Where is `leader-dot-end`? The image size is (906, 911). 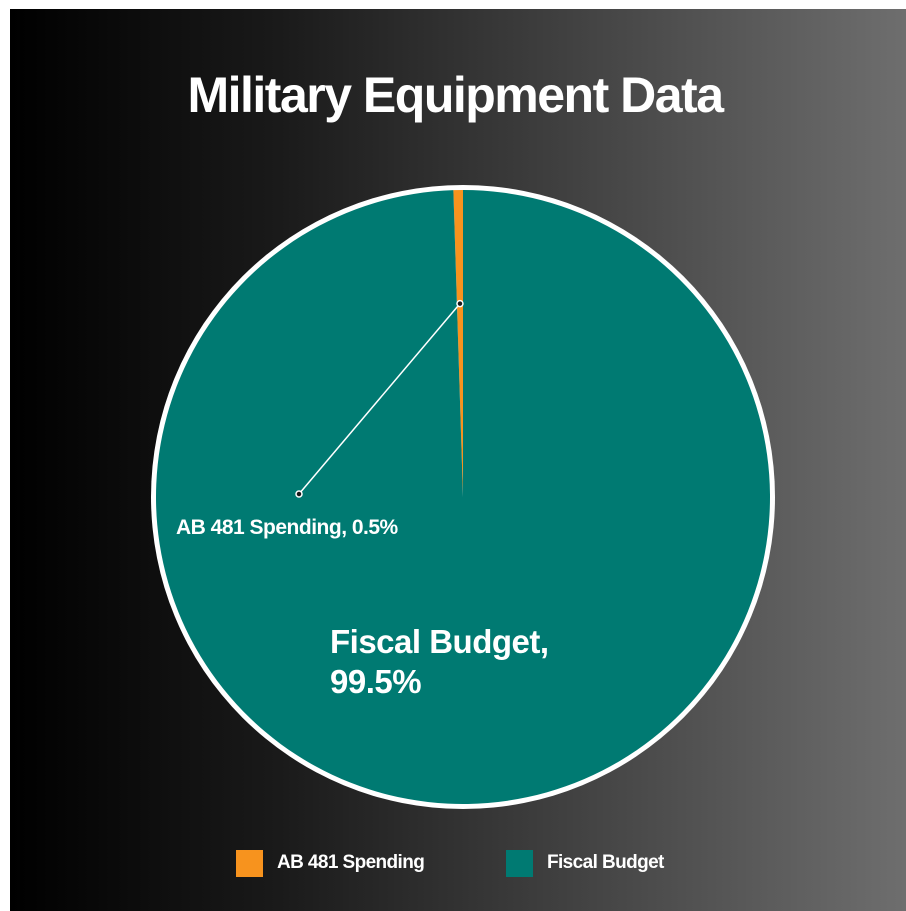
leader-dot-end is located at coordinates (299, 494).